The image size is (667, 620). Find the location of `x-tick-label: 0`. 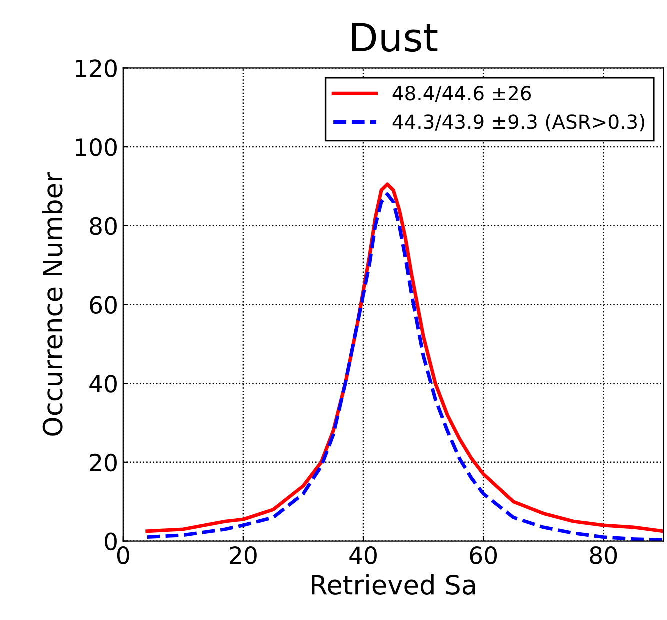

x-tick-label: 0 is located at coordinates (123, 555).